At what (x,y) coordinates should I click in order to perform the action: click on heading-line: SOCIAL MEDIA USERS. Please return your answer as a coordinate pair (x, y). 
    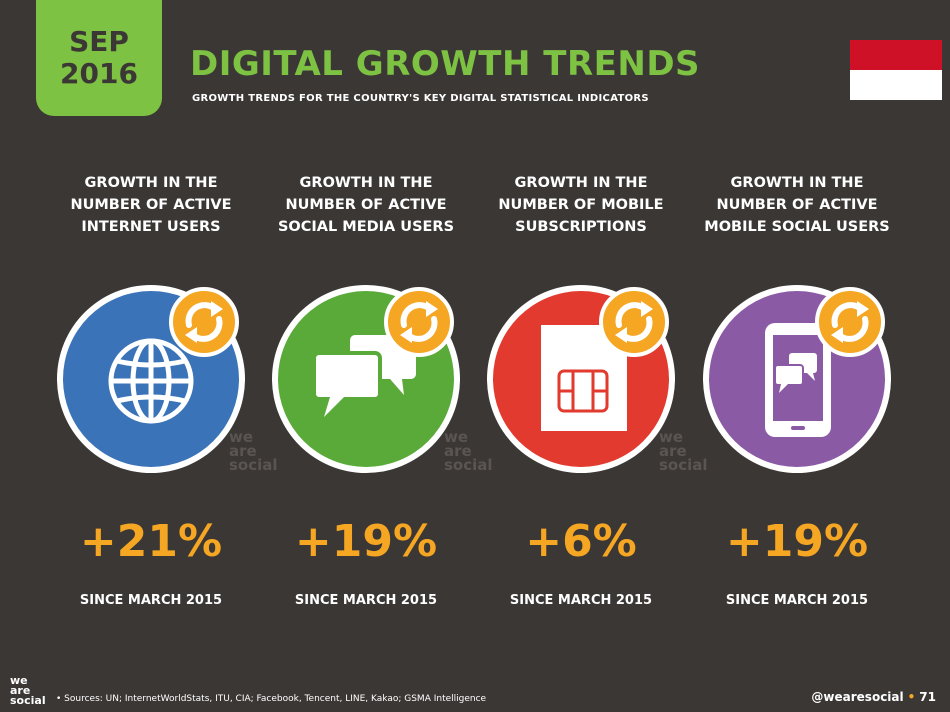
    Looking at the image, I should click on (366, 227).